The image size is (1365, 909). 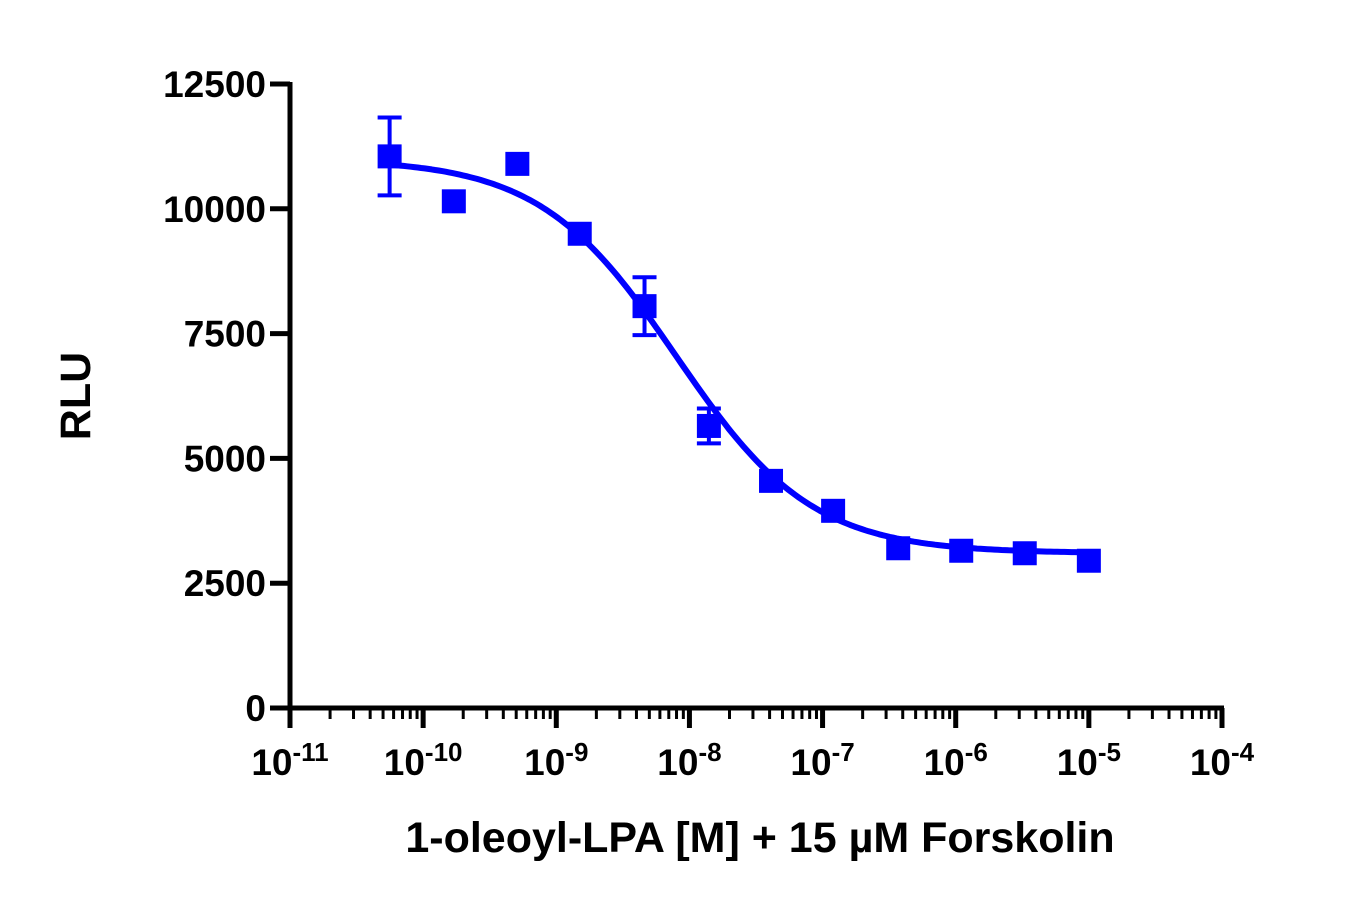 What do you see at coordinates (423, 760) in the screenshot?
I see `x-tick-label: 10⁻¹⁰` at bounding box center [423, 760].